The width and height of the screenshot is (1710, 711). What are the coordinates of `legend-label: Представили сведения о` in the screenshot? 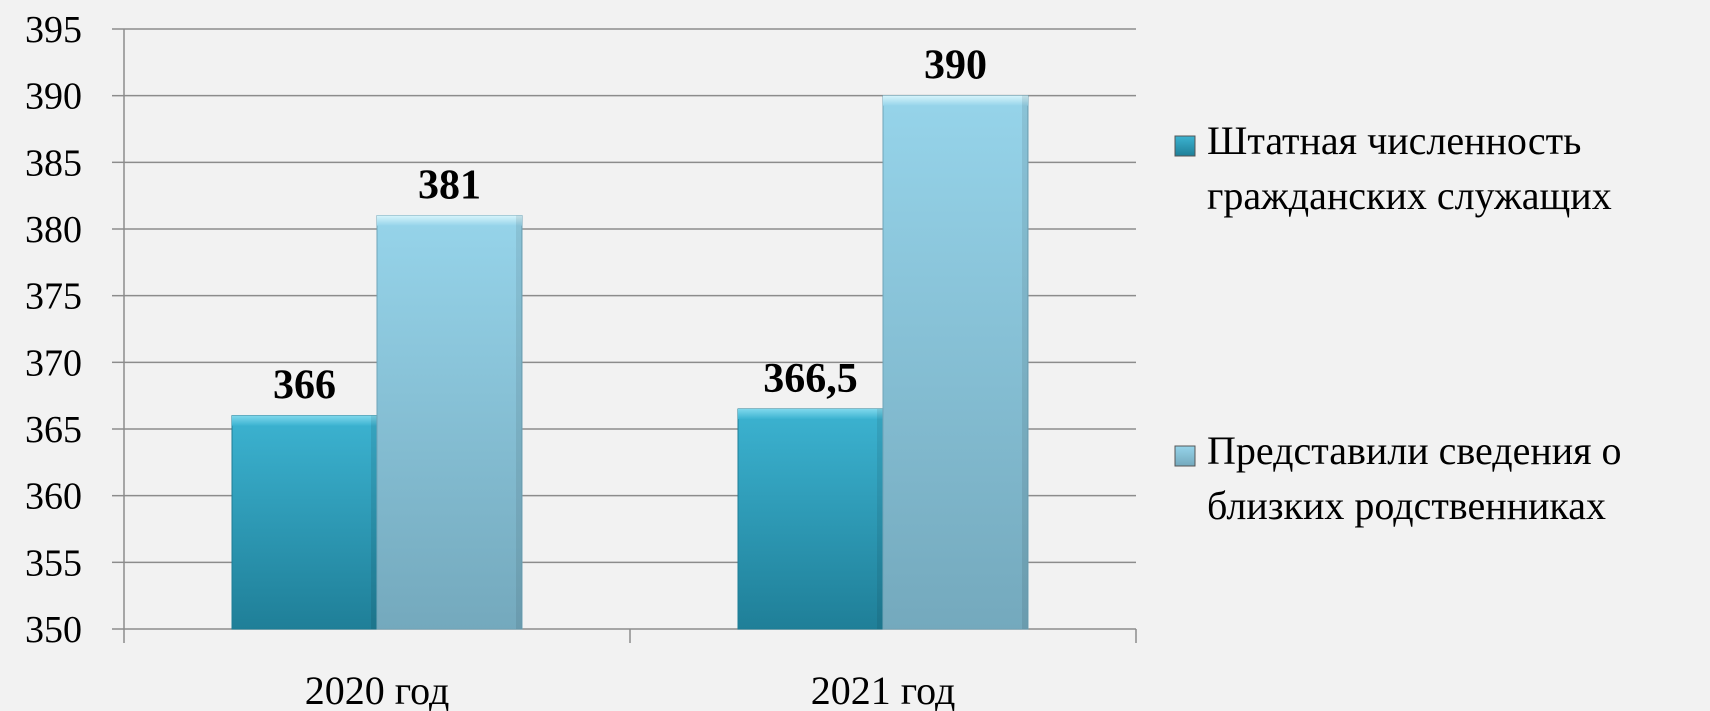 It's located at (1414, 450).